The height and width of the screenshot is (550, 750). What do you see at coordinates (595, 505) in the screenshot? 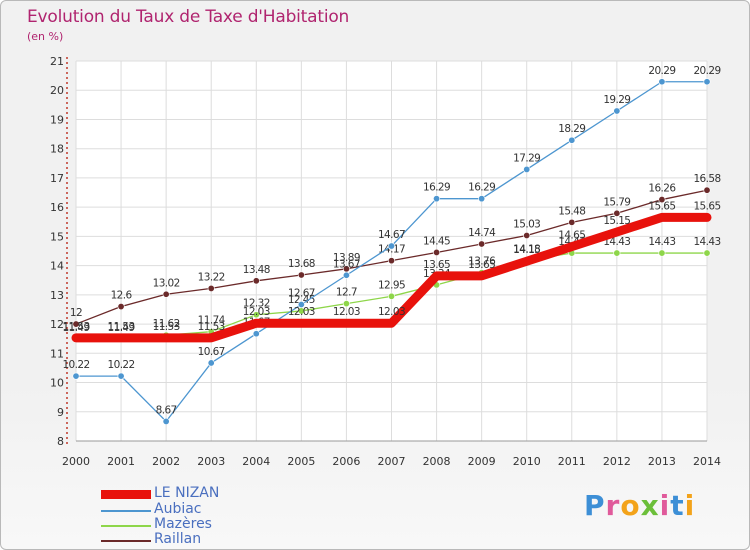
I see `brand-letter: P` at bounding box center [595, 505].